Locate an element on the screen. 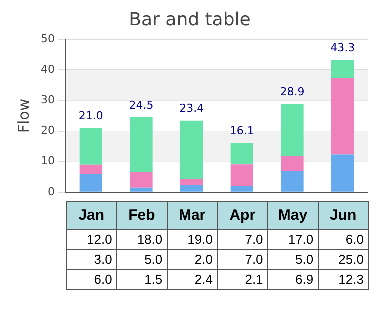 Image resolution: width=390 pixels, height=320 pixels. y-tick-label: 0 is located at coordinates (51, 191).